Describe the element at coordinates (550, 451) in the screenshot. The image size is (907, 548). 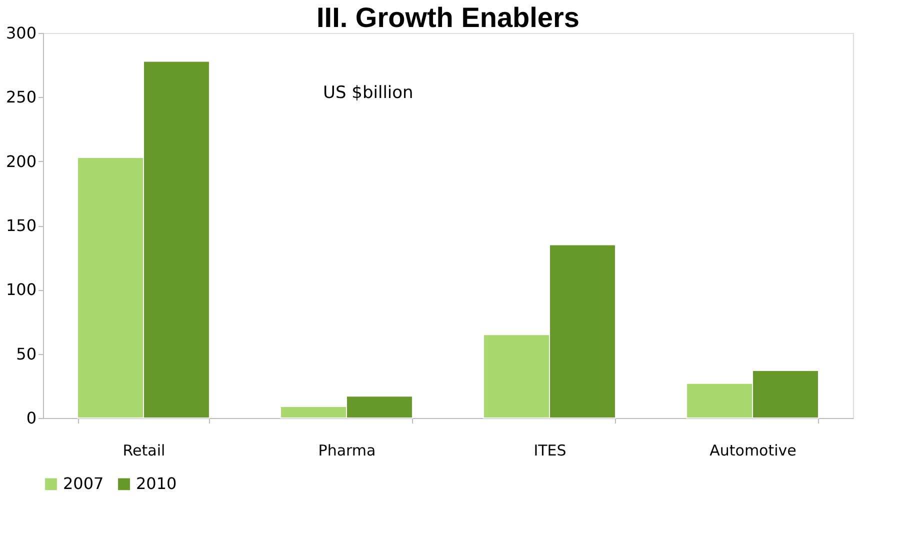
I see `x-tick-label: ITES` at that location.